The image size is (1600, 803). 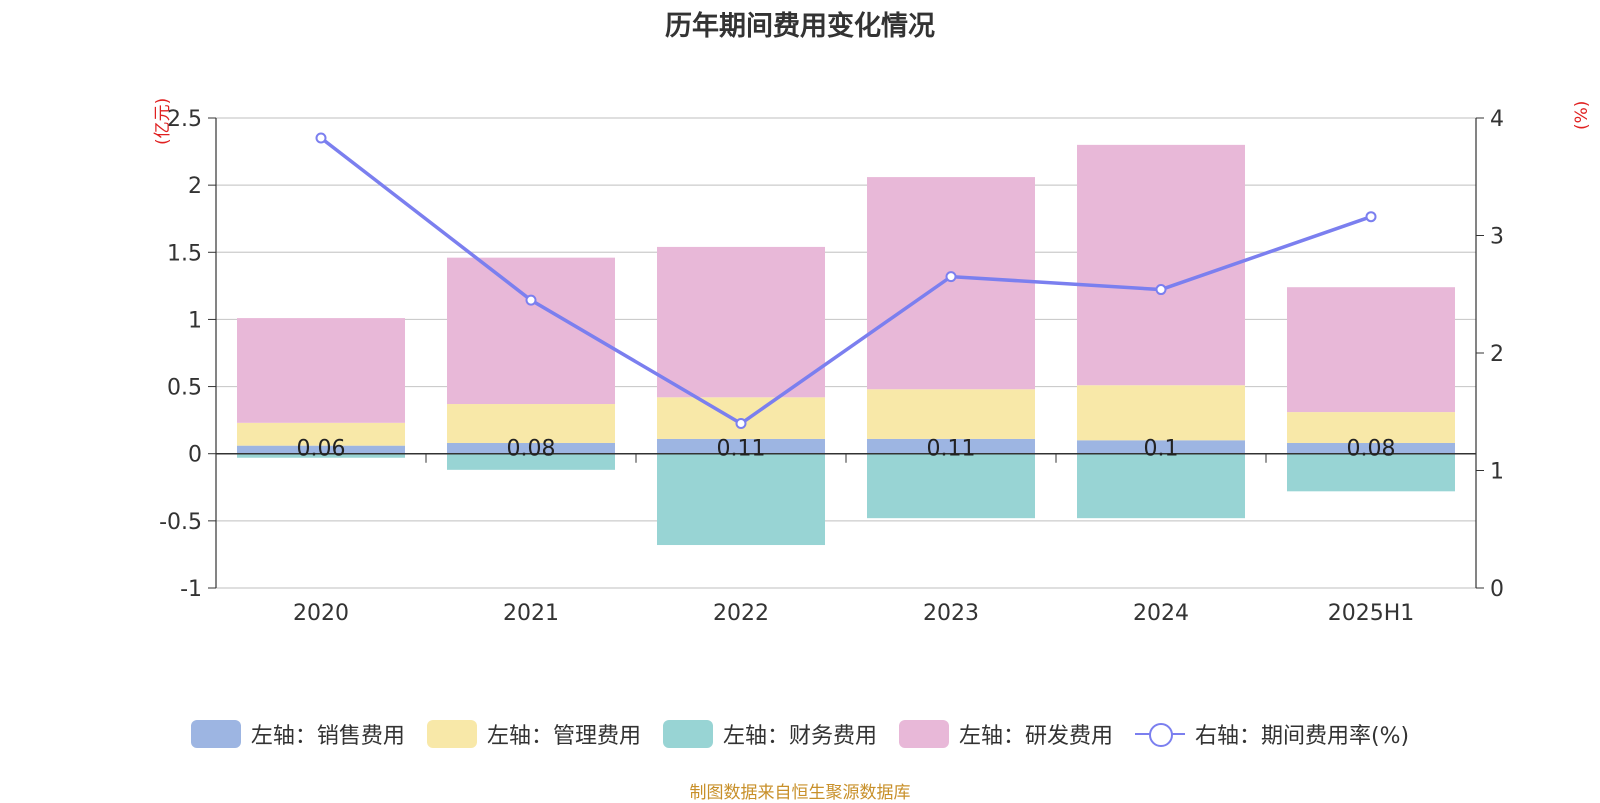 I want to click on legend-label-admin: 左轴：管理费用, so click(x=563, y=736).